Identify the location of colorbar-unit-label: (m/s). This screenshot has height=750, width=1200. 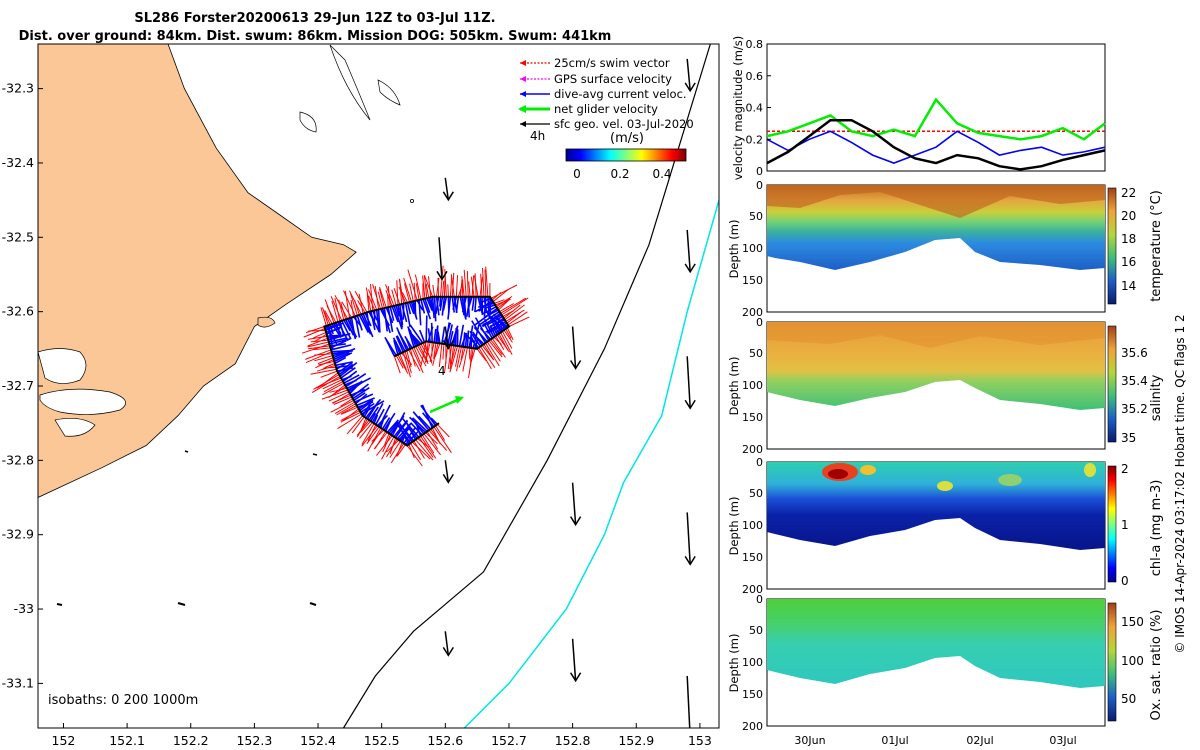
(627, 138).